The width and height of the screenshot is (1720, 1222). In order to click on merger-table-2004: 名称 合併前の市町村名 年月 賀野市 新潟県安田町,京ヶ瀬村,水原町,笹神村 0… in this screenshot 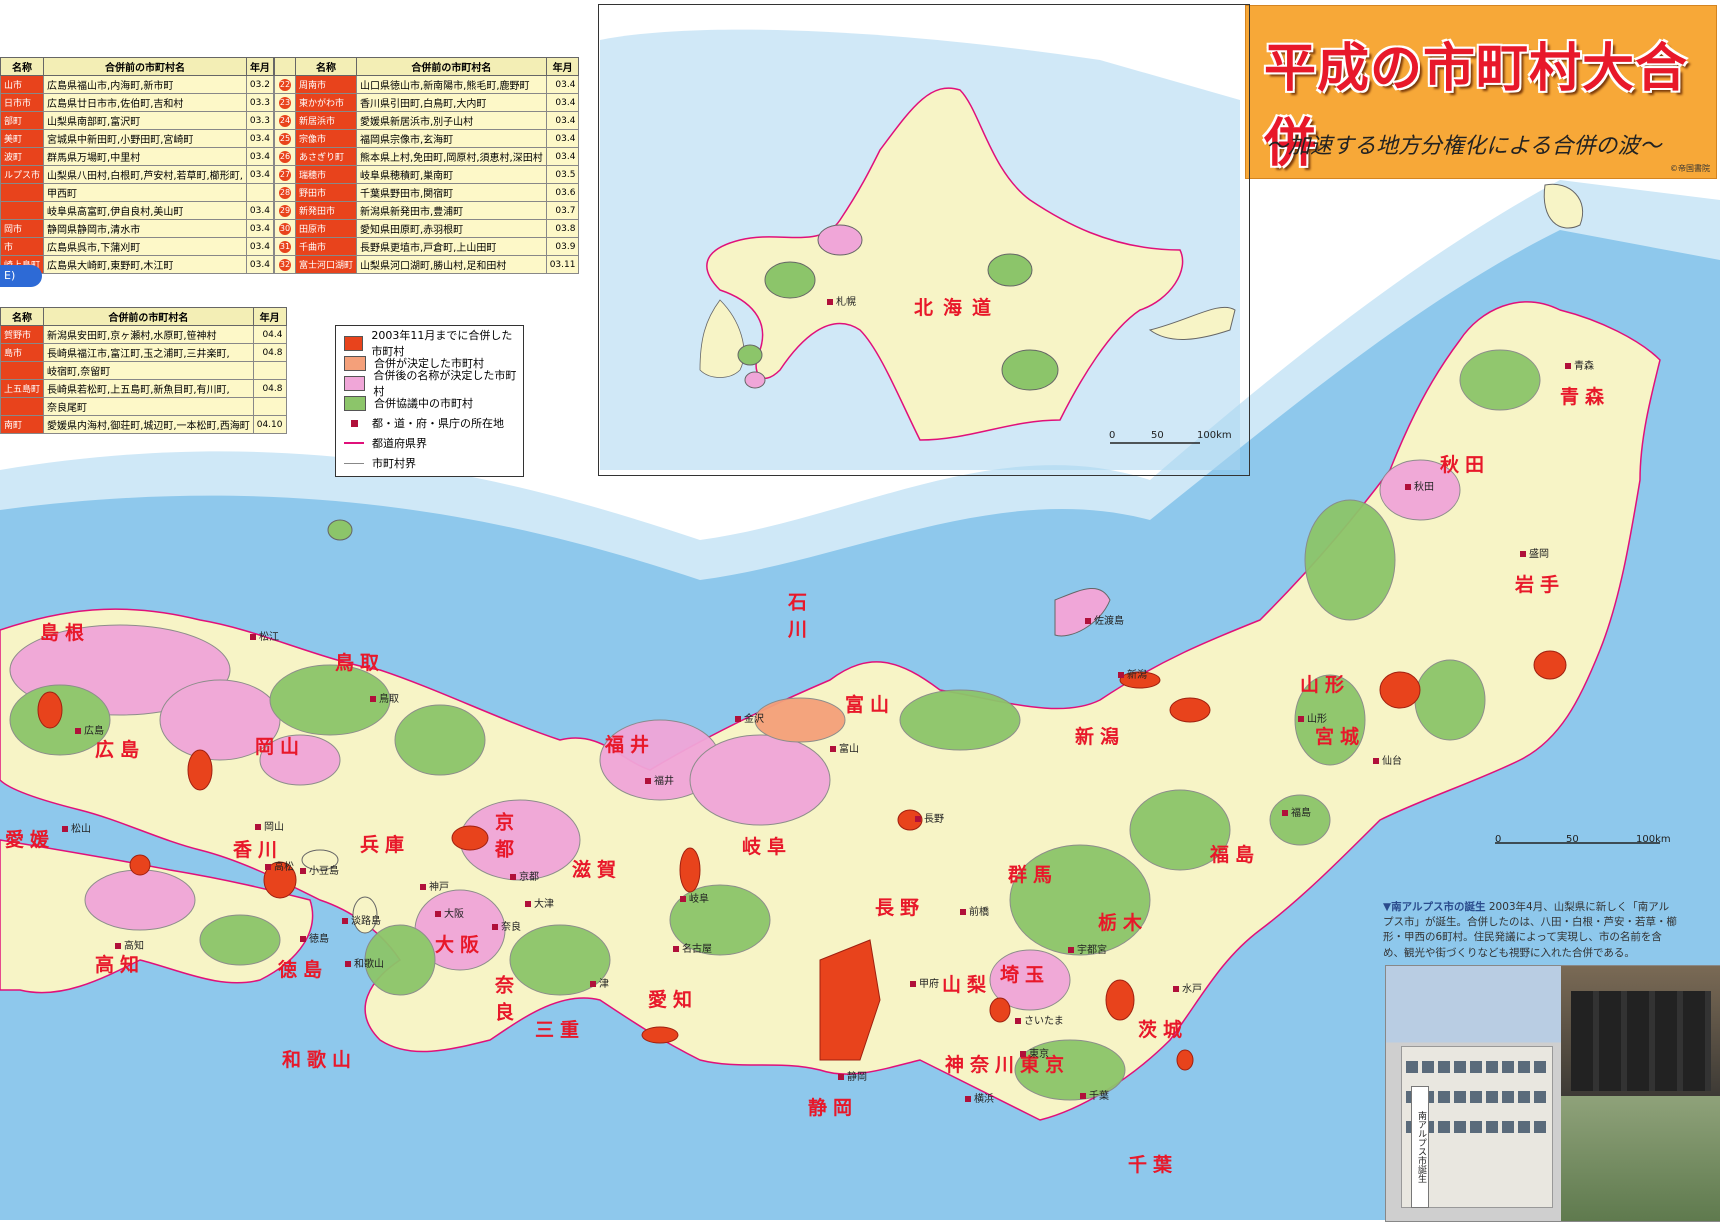, I will do `click(143, 370)`.